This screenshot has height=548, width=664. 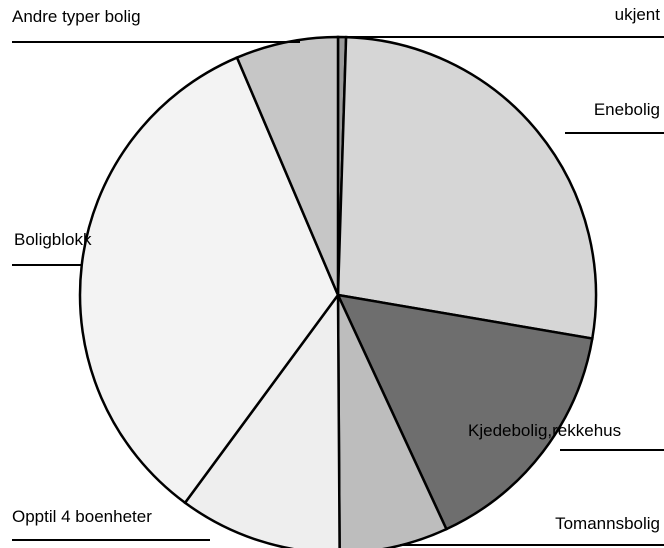 What do you see at coordinates (627, 109) in the screenshot?
I see `slice-label: Enebolig` at bounding box center [627, 109].